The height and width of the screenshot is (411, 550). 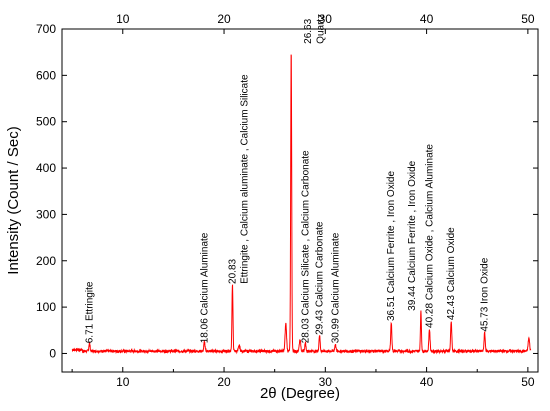 I want to click on peak-annotation: 29.43 Calcium Carbonate, so click(x=320, y=278).